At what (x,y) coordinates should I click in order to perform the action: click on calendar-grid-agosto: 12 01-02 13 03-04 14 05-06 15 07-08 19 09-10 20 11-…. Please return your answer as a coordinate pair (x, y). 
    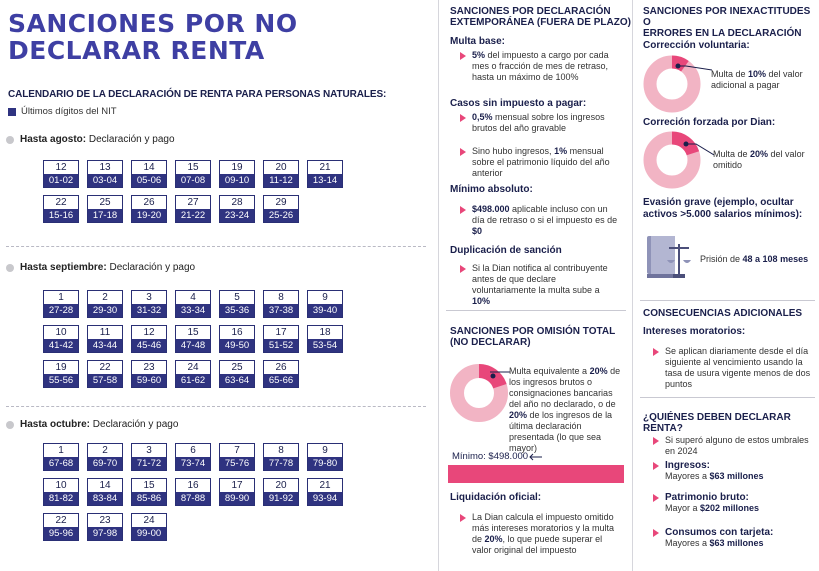
    Looking at the image, I should click on (193, 191).